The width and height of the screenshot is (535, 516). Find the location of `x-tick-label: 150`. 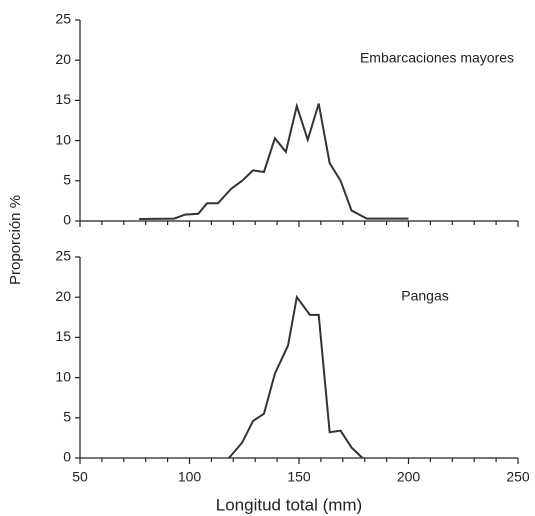

x-tick-label: 150 is located at coordinates (299, 477).